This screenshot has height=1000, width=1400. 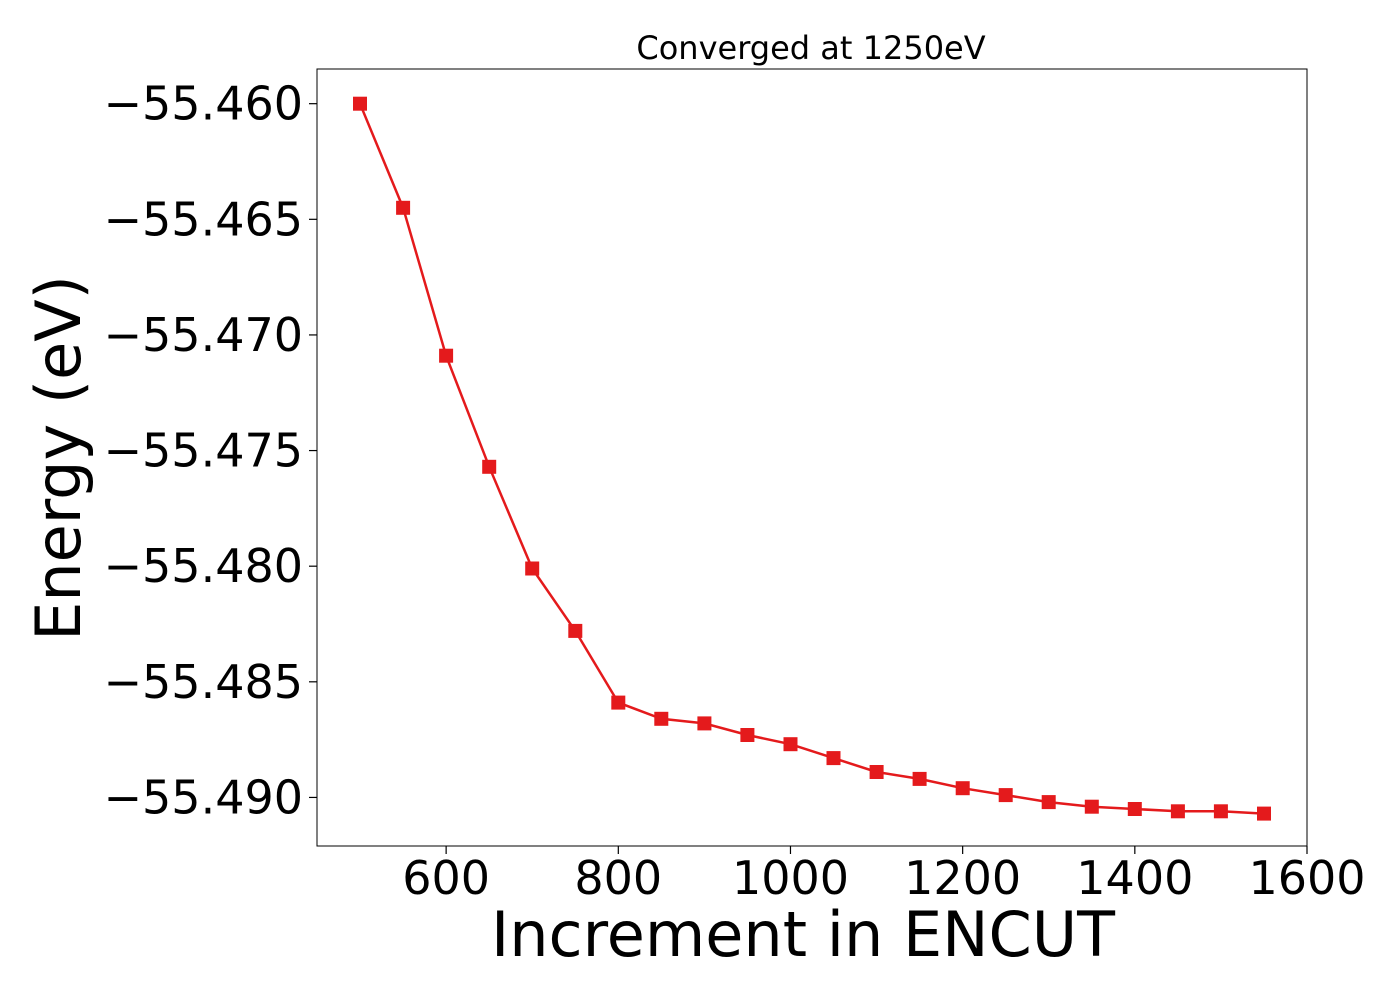 I want to click on y-axis-label: Energy (eV), so click(x=58, y=458).